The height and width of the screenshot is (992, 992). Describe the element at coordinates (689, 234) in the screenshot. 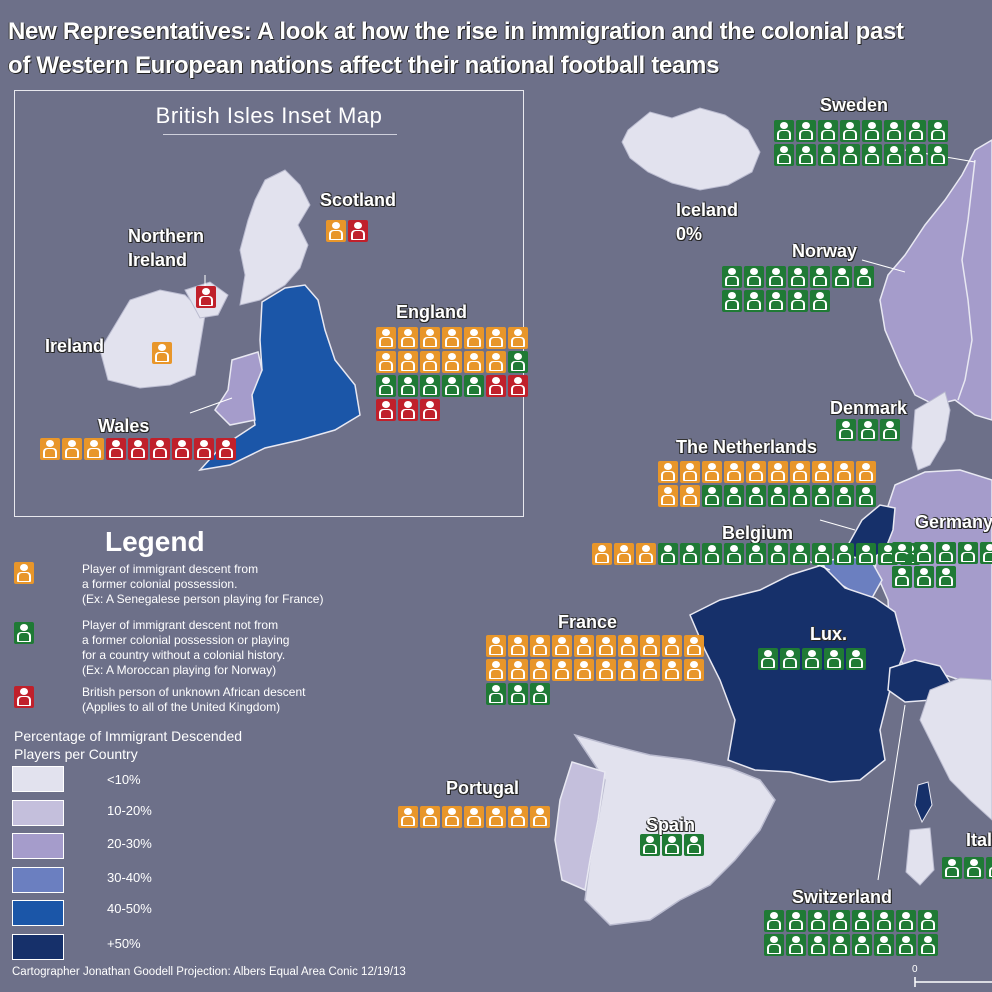

I see `value-iceland: 0%` at that location.